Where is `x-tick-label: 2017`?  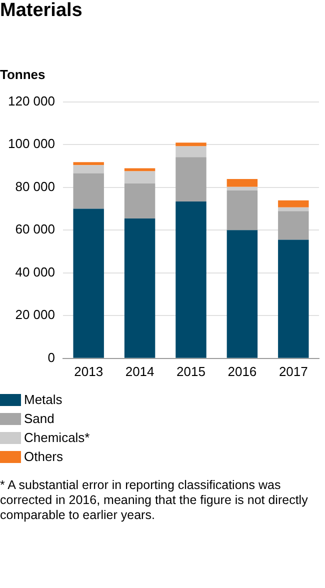
x-tick-label: 2017 is located at coordinates (293, 371).